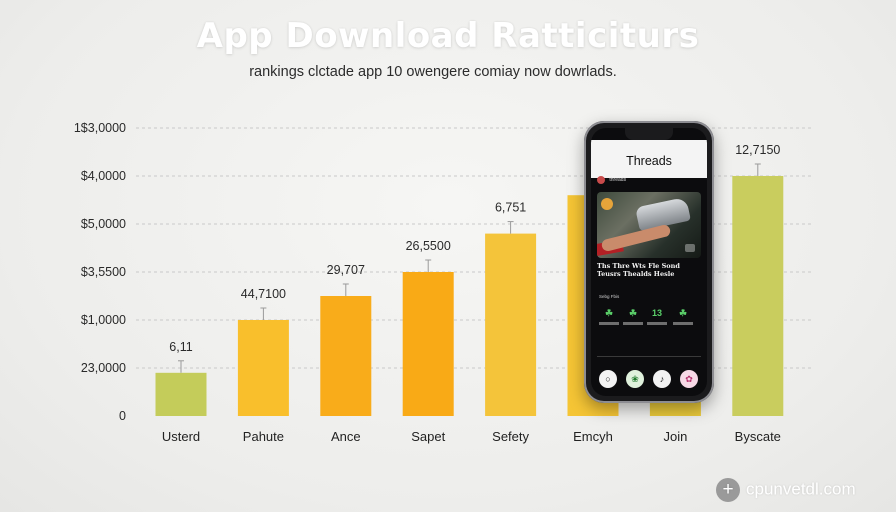 The height and width of the screenshot is (512, 896). I want to click on data-label: 6,751, so click(510, 208).